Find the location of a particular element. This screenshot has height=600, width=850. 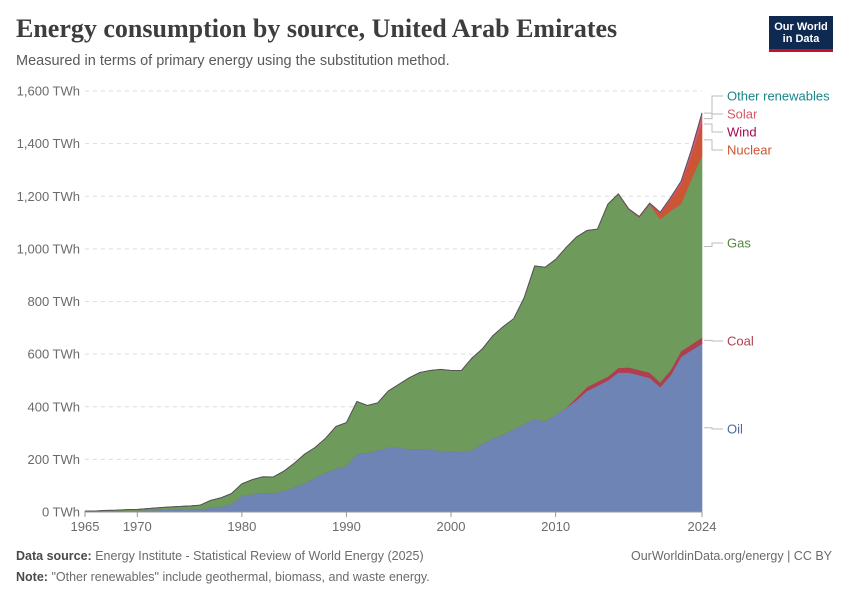

x-tick-label: 1970 is located at coordinates (137, 526).